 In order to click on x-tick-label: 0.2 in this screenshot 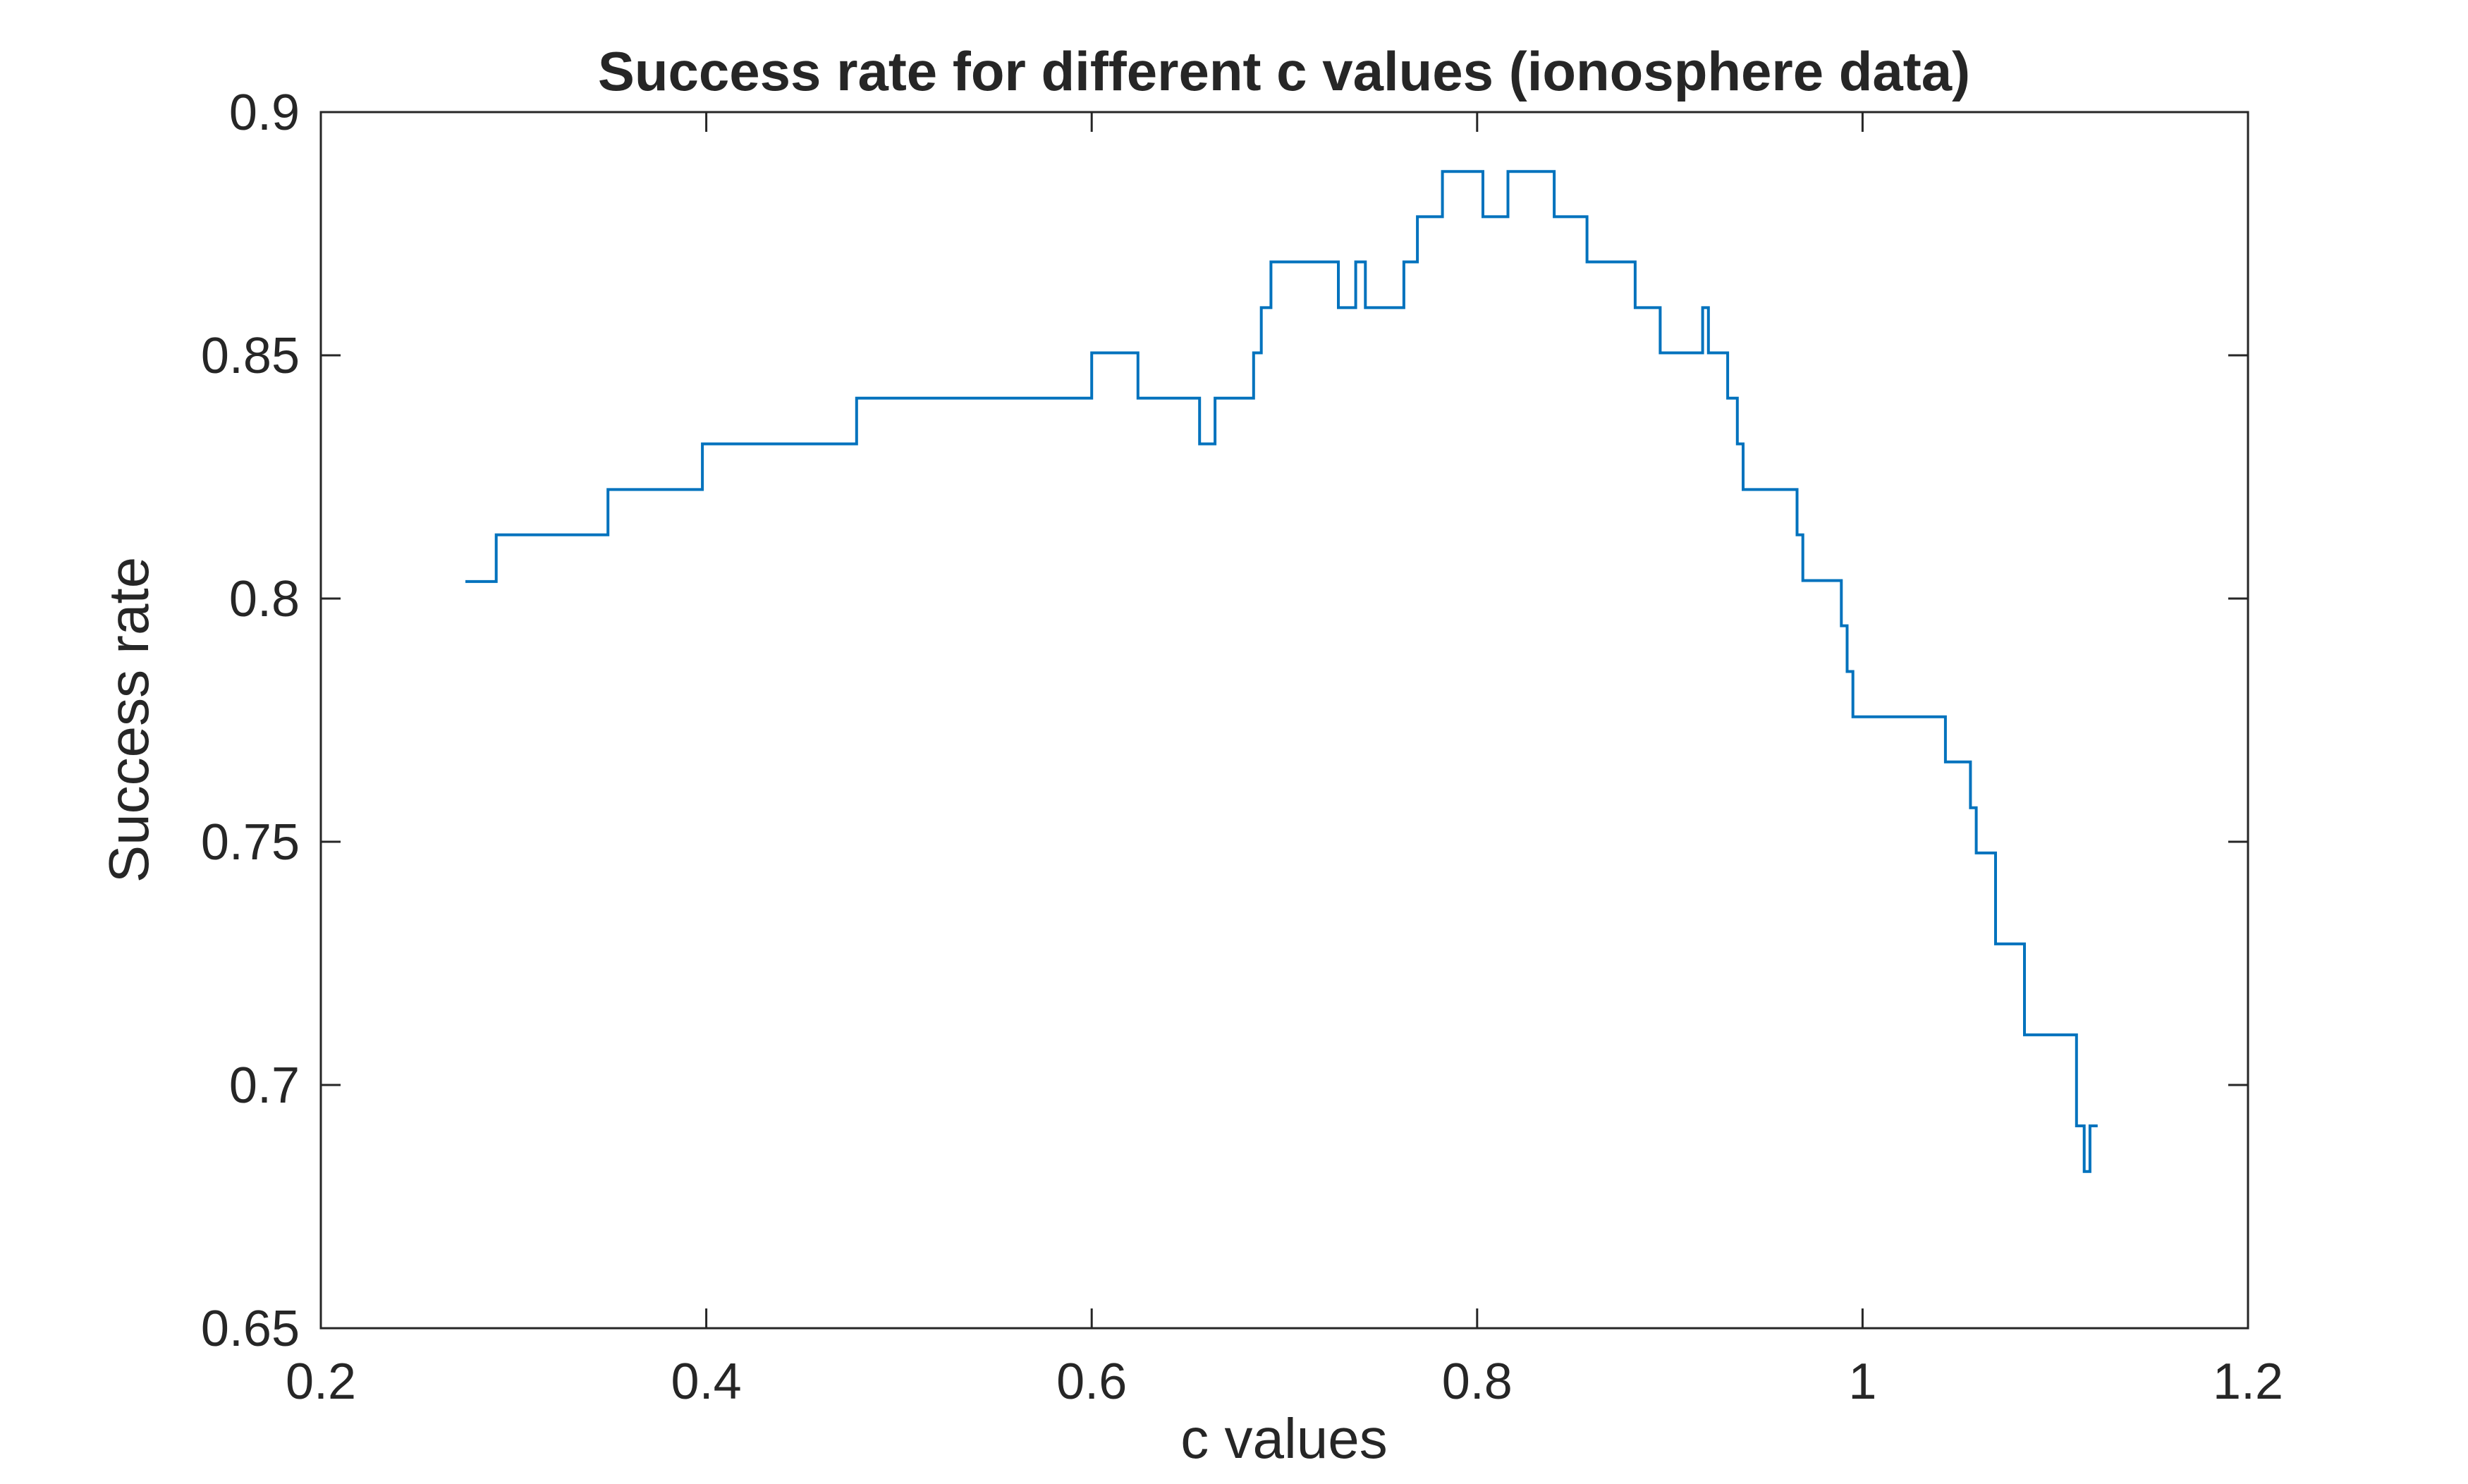, I will do `click(321, 1382)`.